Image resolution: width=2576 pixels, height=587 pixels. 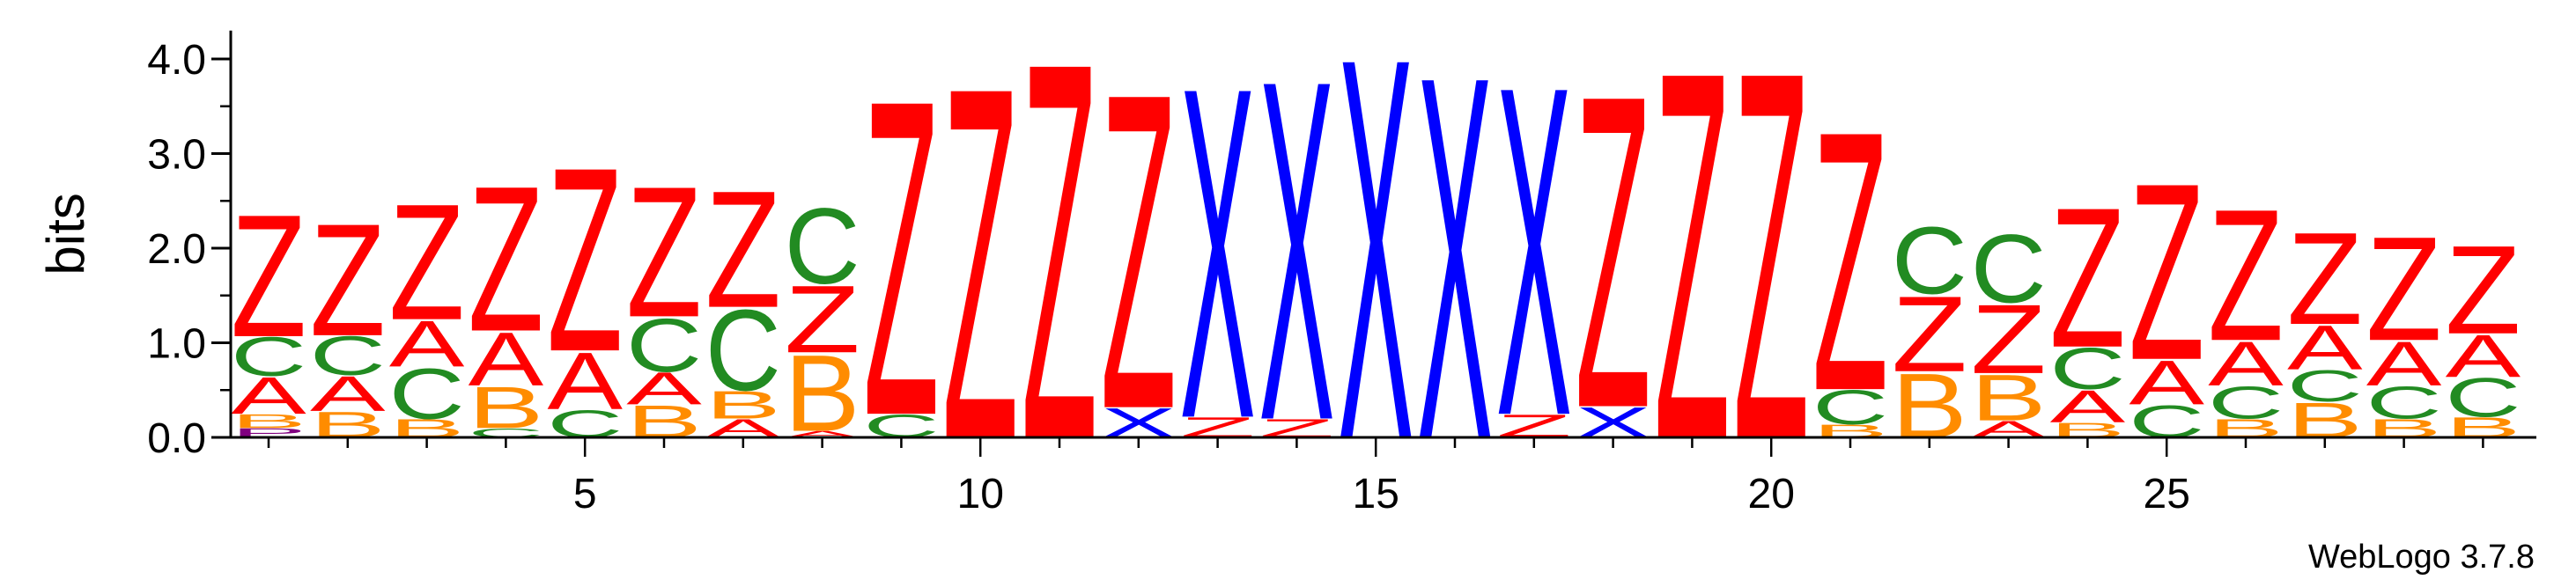 What do you see at coordinates (176, 155) in the screenshot?
I see `y-tick-label: 3.0` at bounding box center [176, 155].